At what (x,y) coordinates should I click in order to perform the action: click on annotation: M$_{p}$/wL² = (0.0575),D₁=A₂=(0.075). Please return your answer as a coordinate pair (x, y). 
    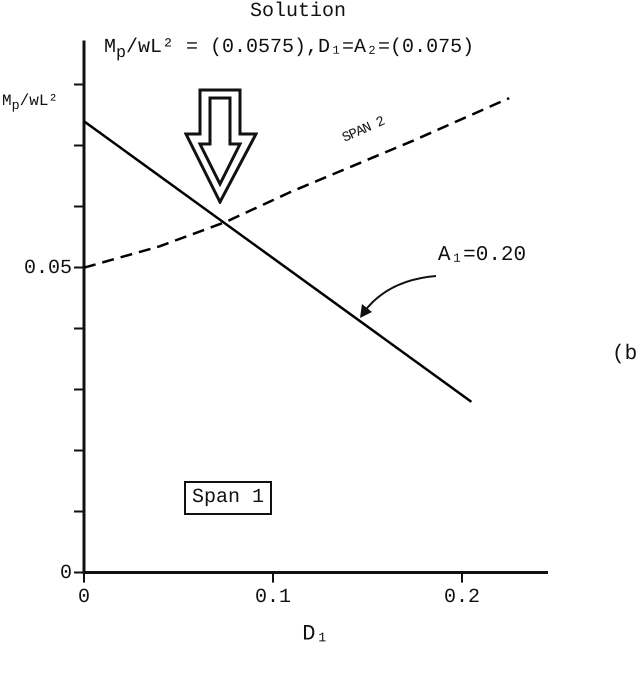
    Looking at the image, I should click on (289, 49).